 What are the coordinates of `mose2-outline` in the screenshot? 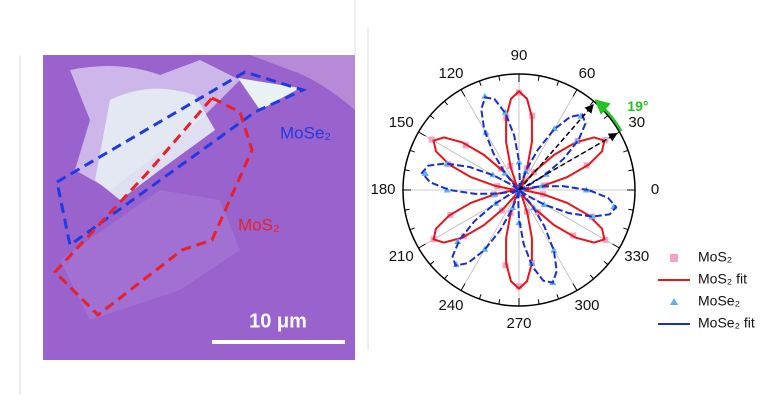 It's located at (181, 159).